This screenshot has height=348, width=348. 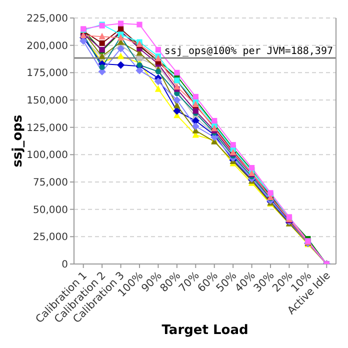 What do you see at coordinates (65, 265) in the screenshot?
I see `y-tick-label: 0` at bounding box center [65, 265].